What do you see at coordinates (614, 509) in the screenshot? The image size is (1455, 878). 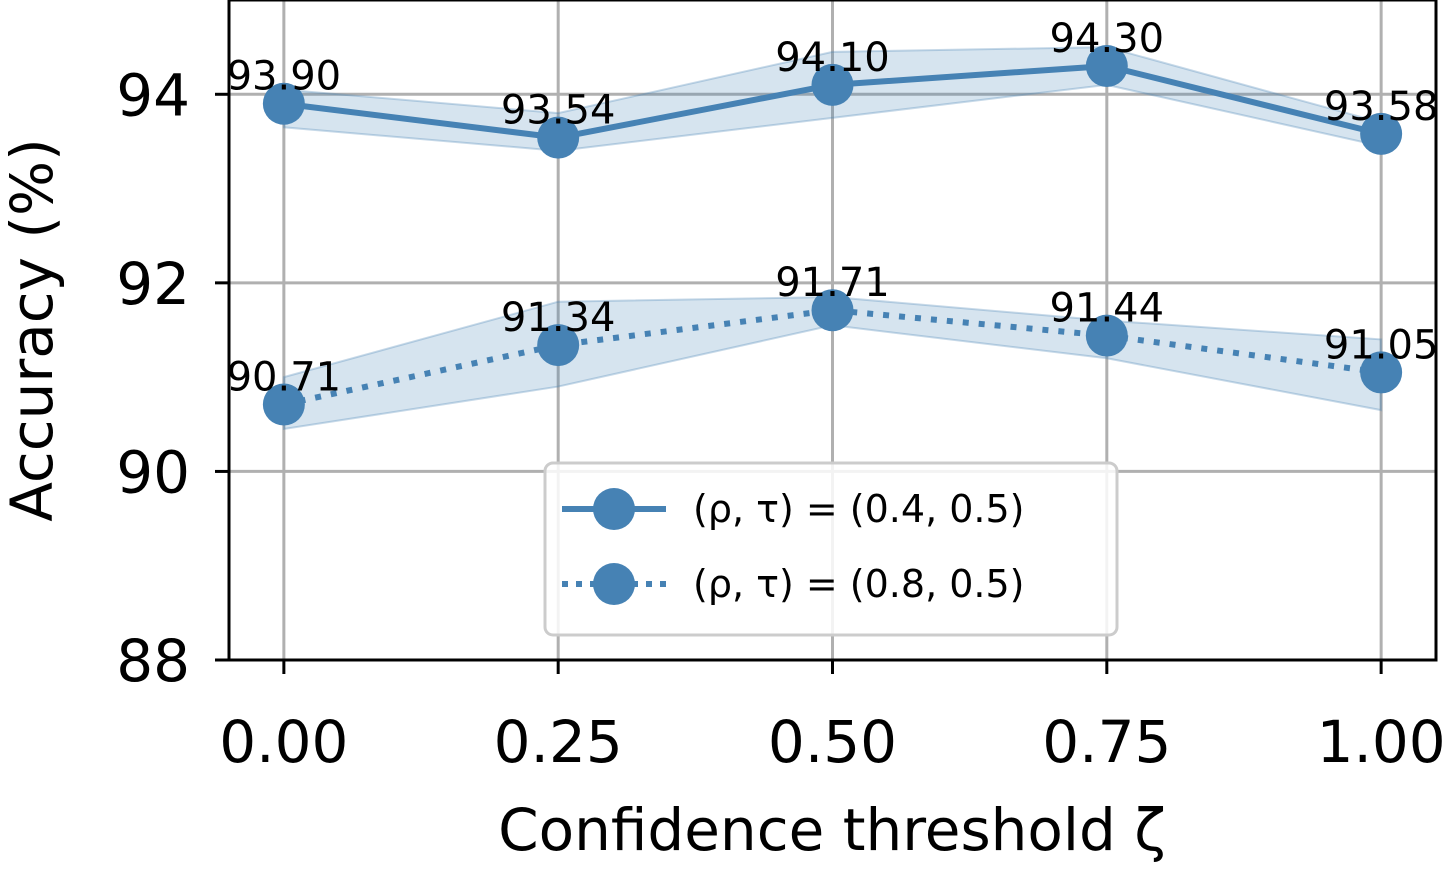 I see `legend-marker-solid` at bounding box center [614, 509].